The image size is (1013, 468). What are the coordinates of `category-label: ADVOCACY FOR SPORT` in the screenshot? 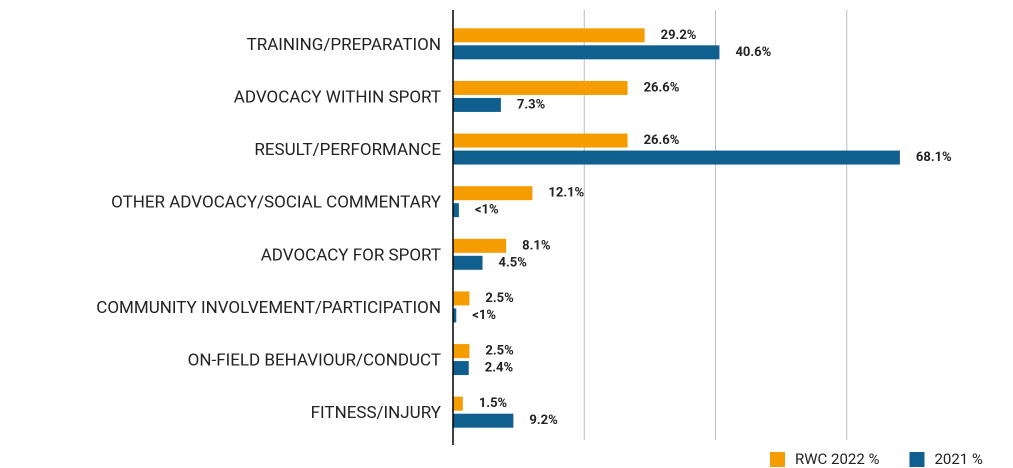 It's located at (351, 255).